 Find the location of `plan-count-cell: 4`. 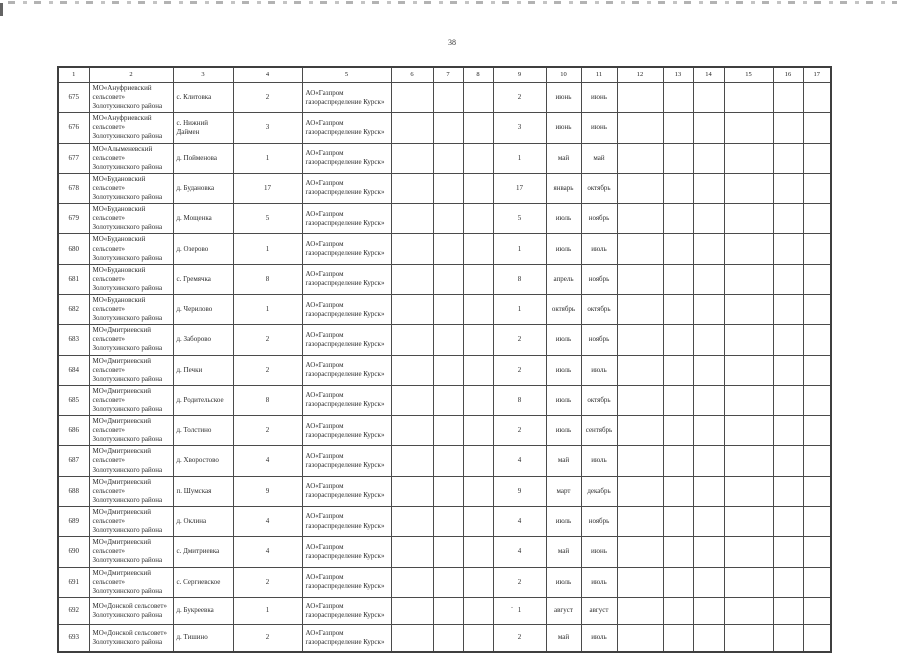

plan-count-cell: 4 is located at coordinates (519, 461).